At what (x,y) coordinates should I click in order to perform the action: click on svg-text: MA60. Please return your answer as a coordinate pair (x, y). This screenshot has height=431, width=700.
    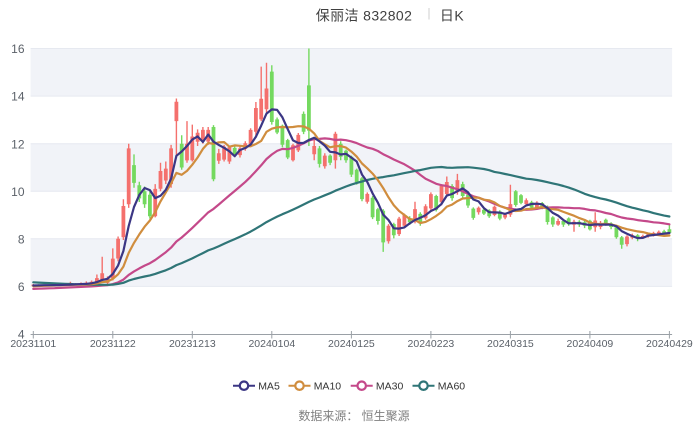
    Looking at the image, I should click on (452, 387).